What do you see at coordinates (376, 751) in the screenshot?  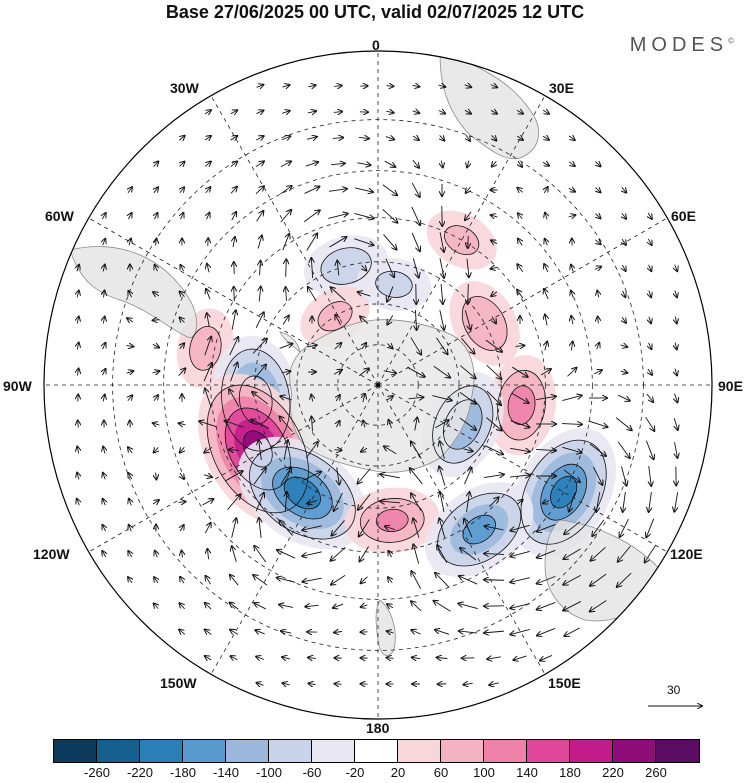 I see `colorbar` at bounding box center [376, 751].